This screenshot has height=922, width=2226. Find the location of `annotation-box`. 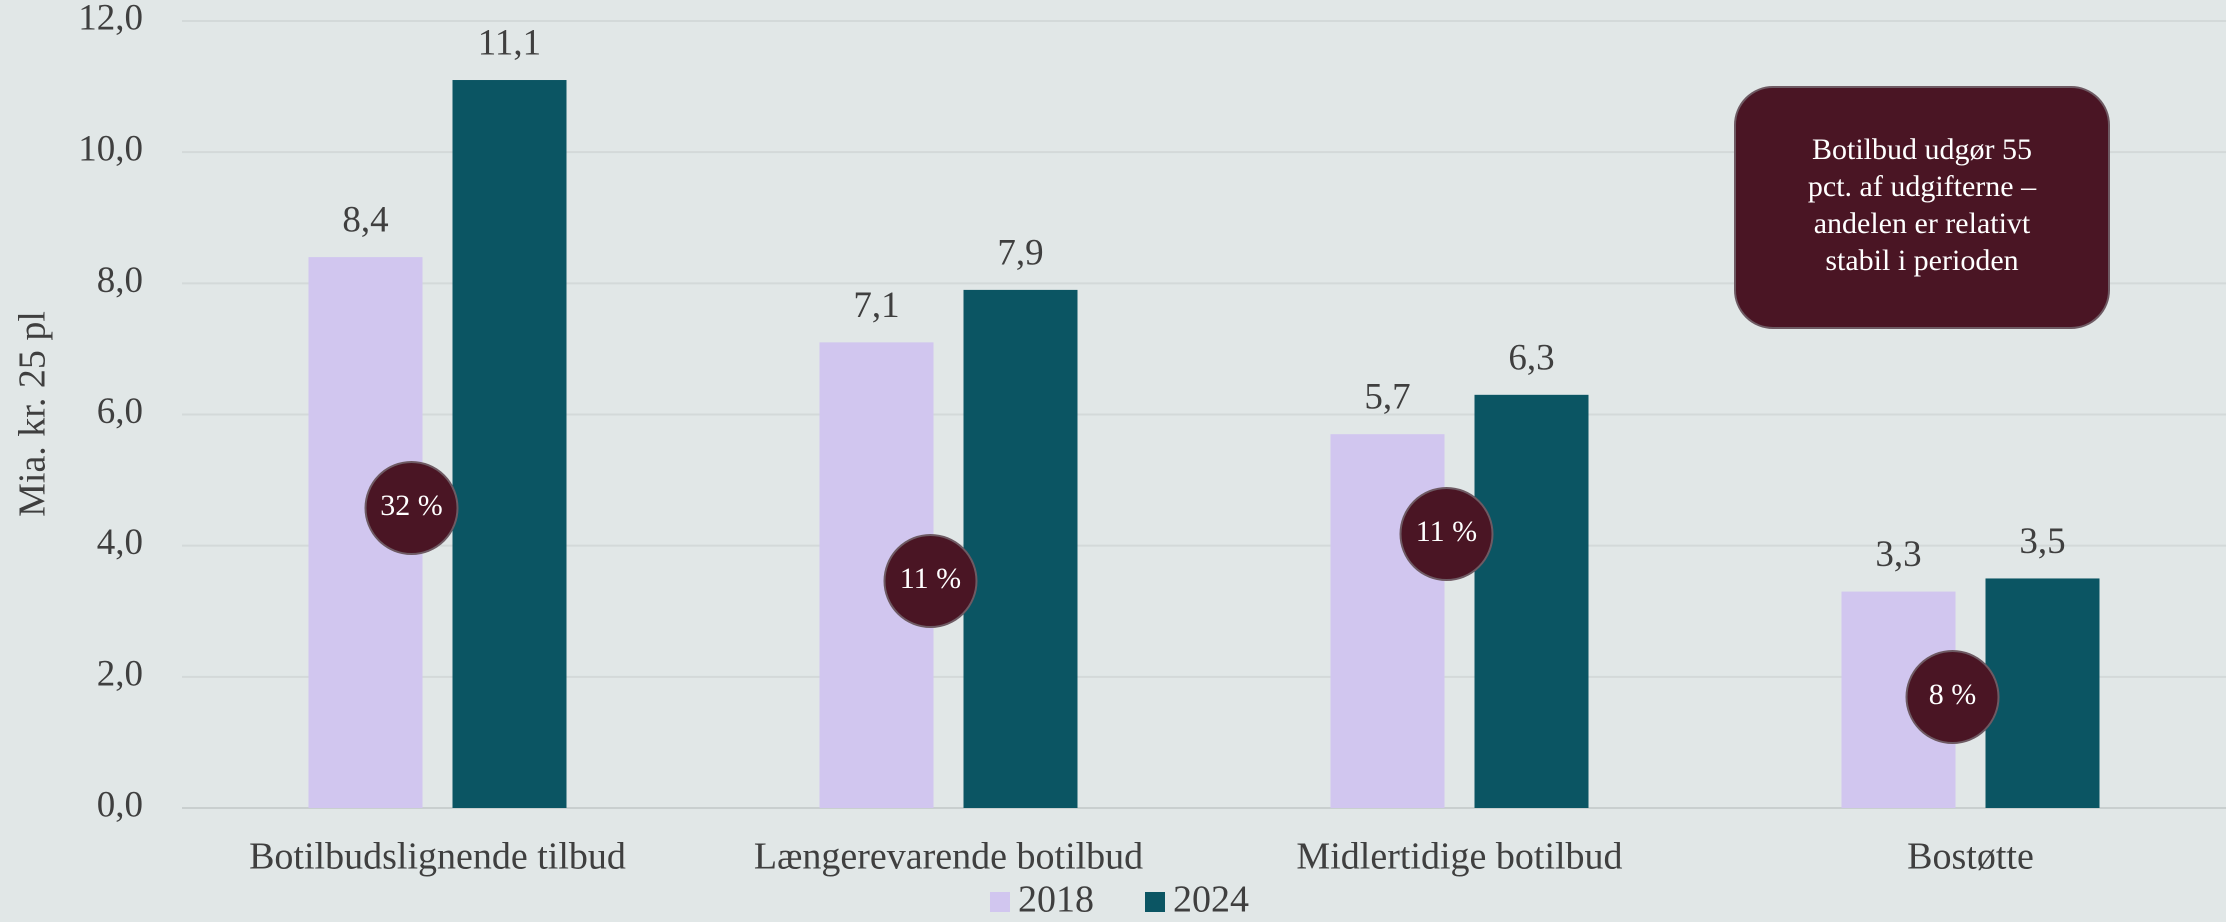

annotation-box is located at coordinates (1922, 207).